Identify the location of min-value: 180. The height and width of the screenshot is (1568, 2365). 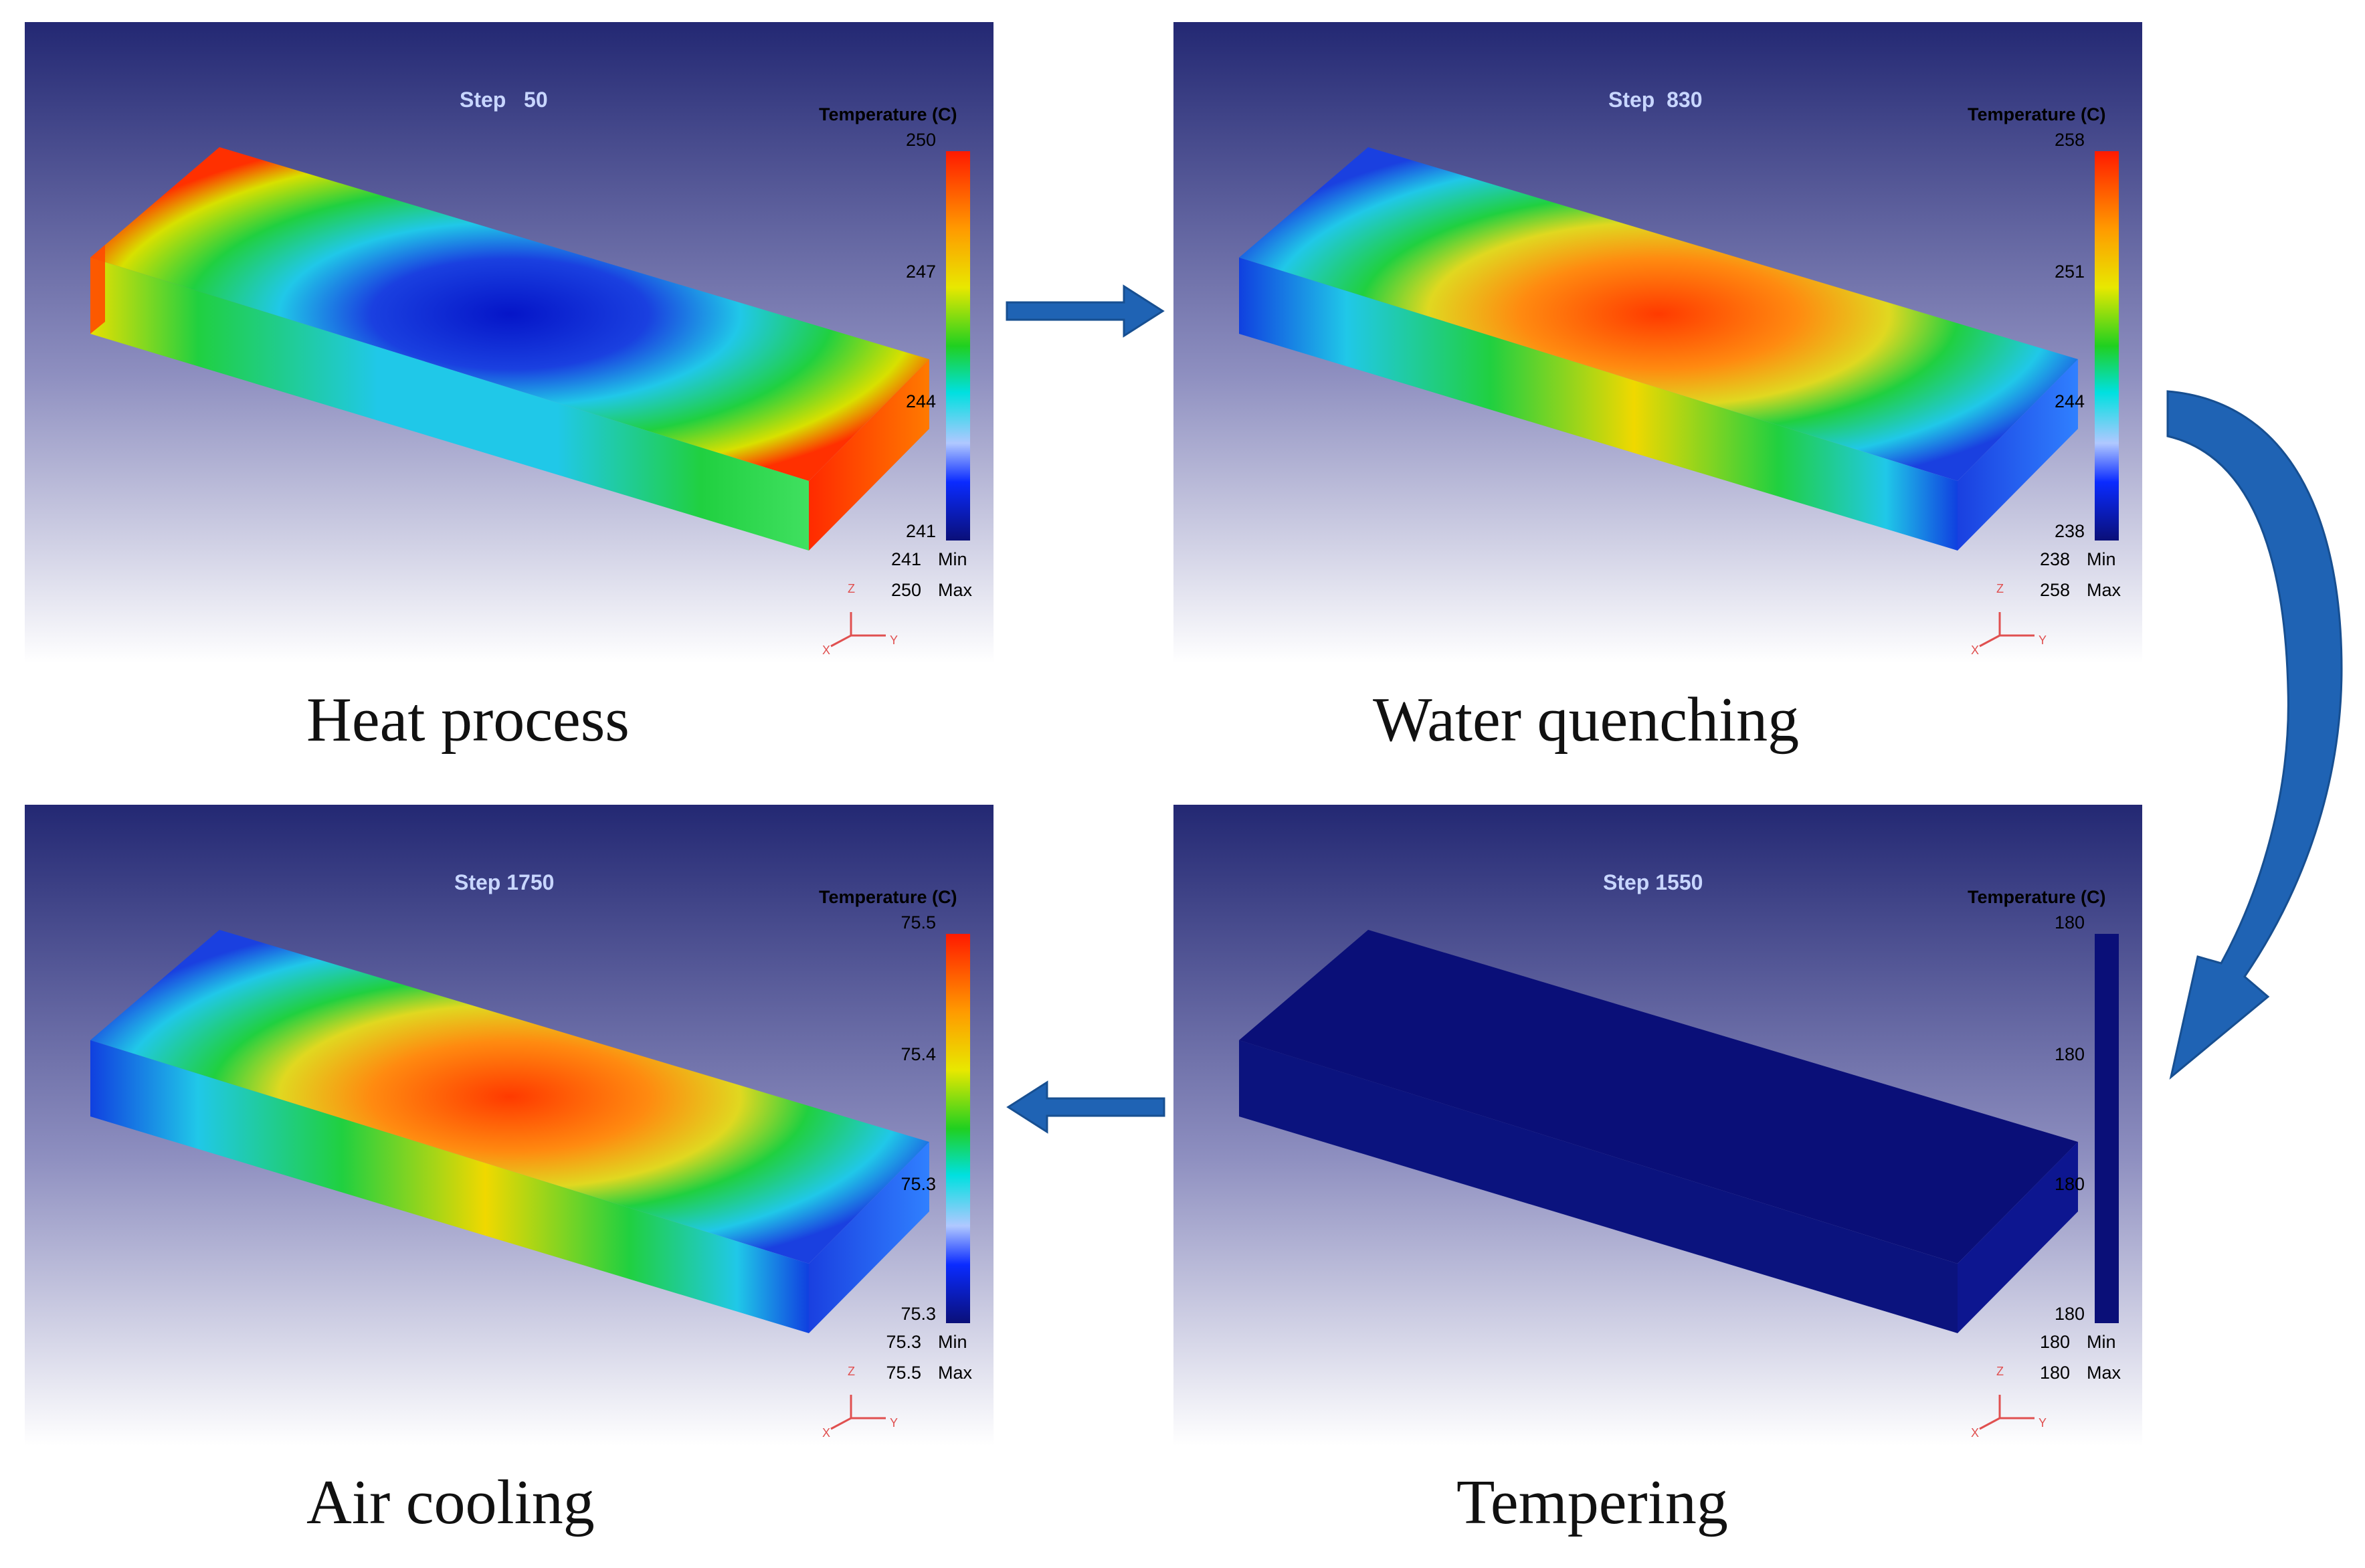
(2055, 1342).